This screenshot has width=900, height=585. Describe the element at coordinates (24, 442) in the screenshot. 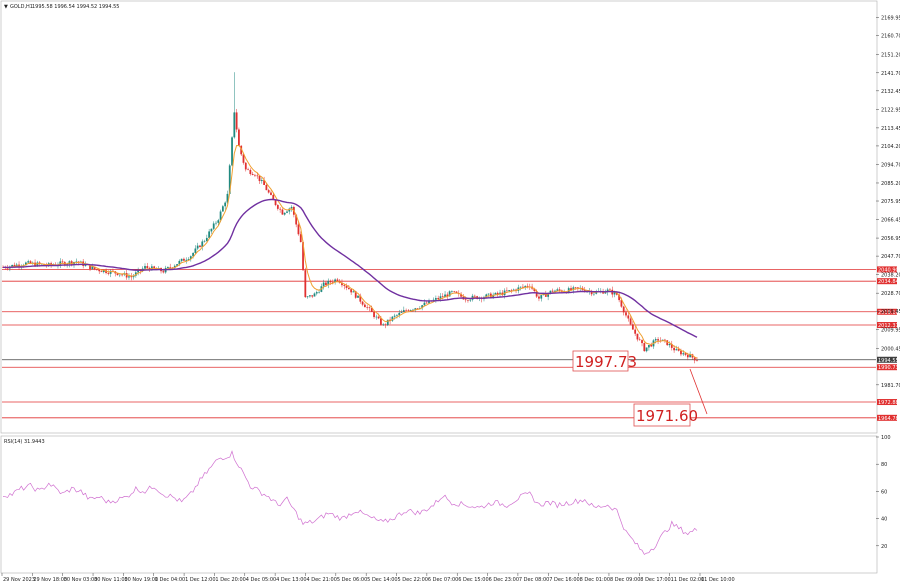

I see `rsi-label: RSI(14) 31.9443` at that location.